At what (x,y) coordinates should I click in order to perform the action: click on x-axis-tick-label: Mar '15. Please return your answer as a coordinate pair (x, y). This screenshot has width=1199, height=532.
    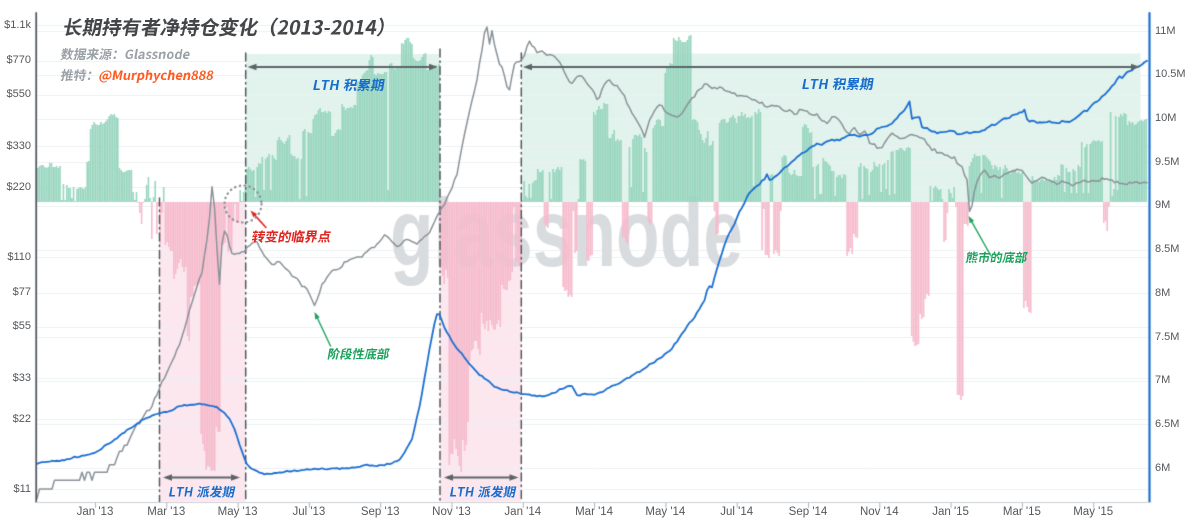
    Looking at the image, I should click on (1021, 512).